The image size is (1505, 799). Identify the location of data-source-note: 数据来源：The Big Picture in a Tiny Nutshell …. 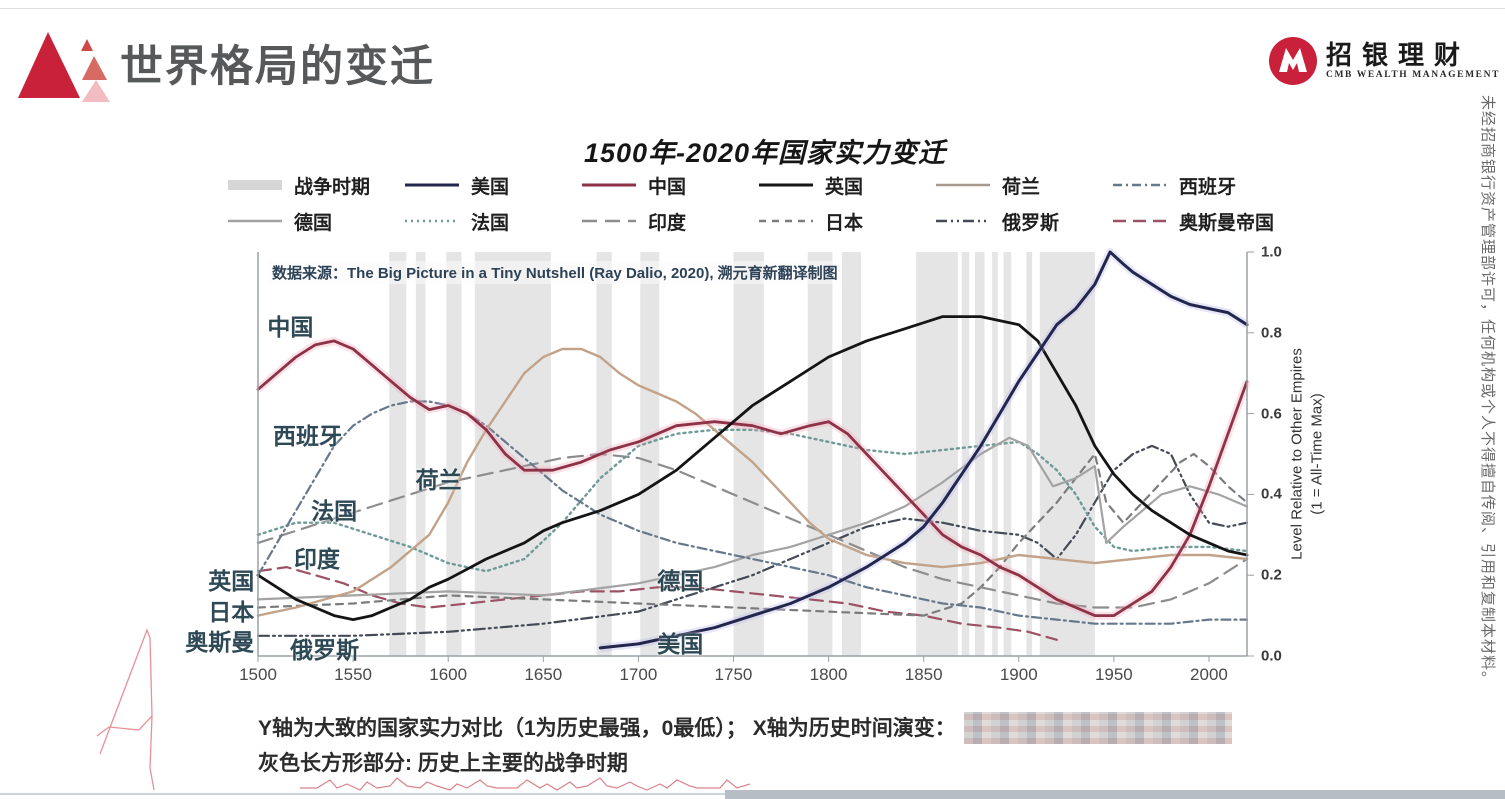
(555, 272).